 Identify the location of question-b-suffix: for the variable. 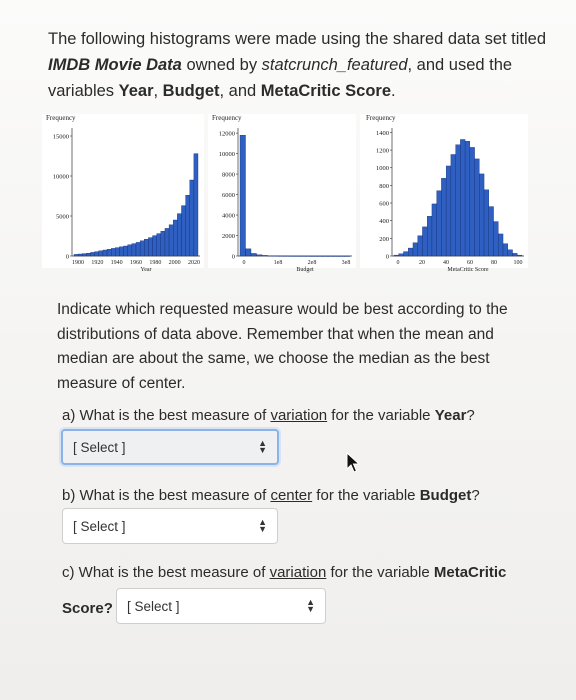
(366, 495).